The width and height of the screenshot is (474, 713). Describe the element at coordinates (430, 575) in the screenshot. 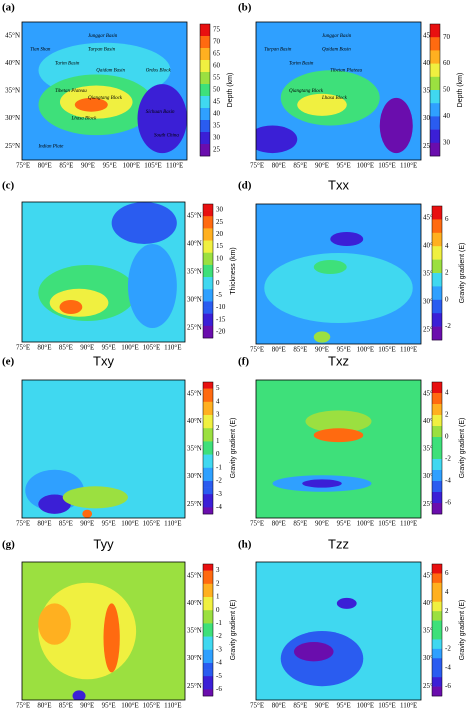

I see `lat-tick-label: 45°N` at that location.